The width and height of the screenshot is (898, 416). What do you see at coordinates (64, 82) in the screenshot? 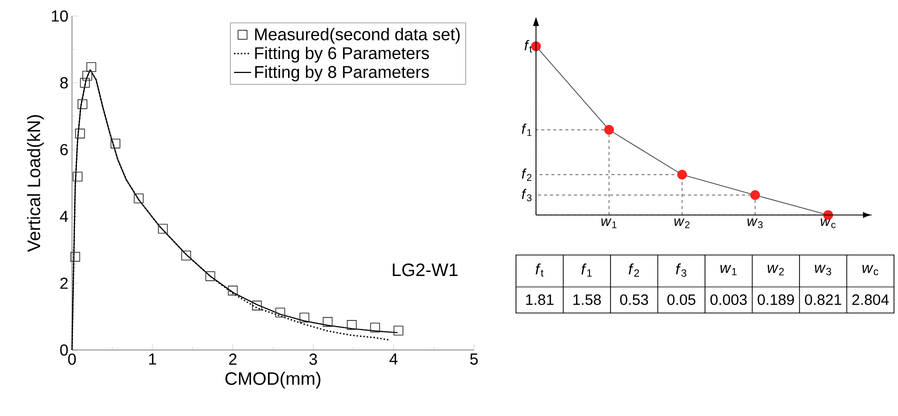
I see `y-tick-label: 8` at bounding box center [64, 82].